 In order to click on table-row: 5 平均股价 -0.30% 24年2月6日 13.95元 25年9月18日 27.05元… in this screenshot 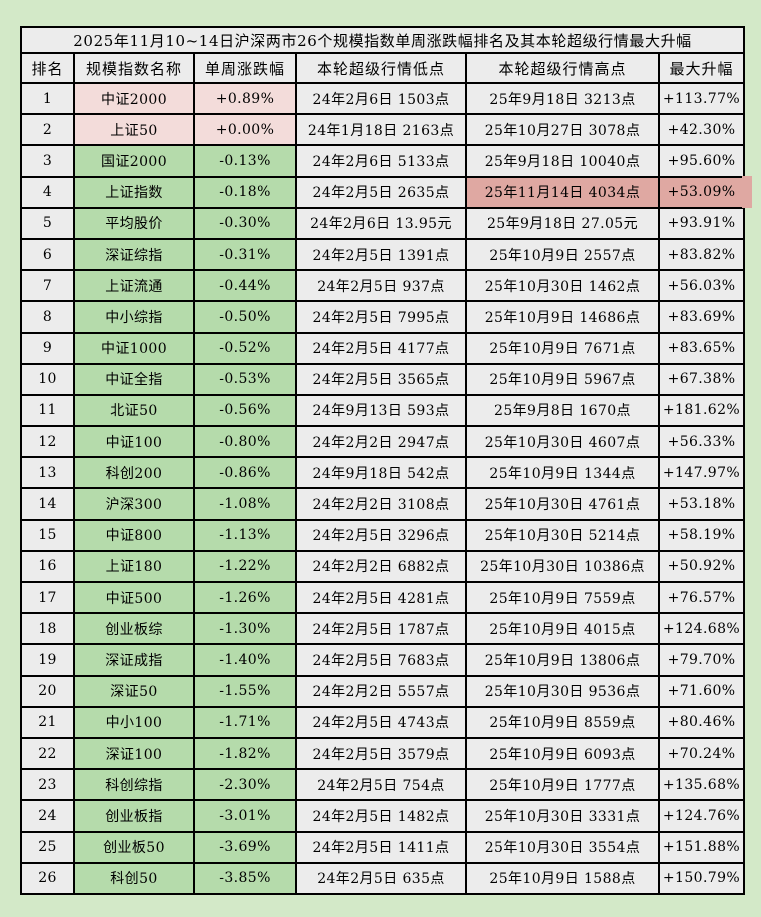, I will do `click(383, 223)`.